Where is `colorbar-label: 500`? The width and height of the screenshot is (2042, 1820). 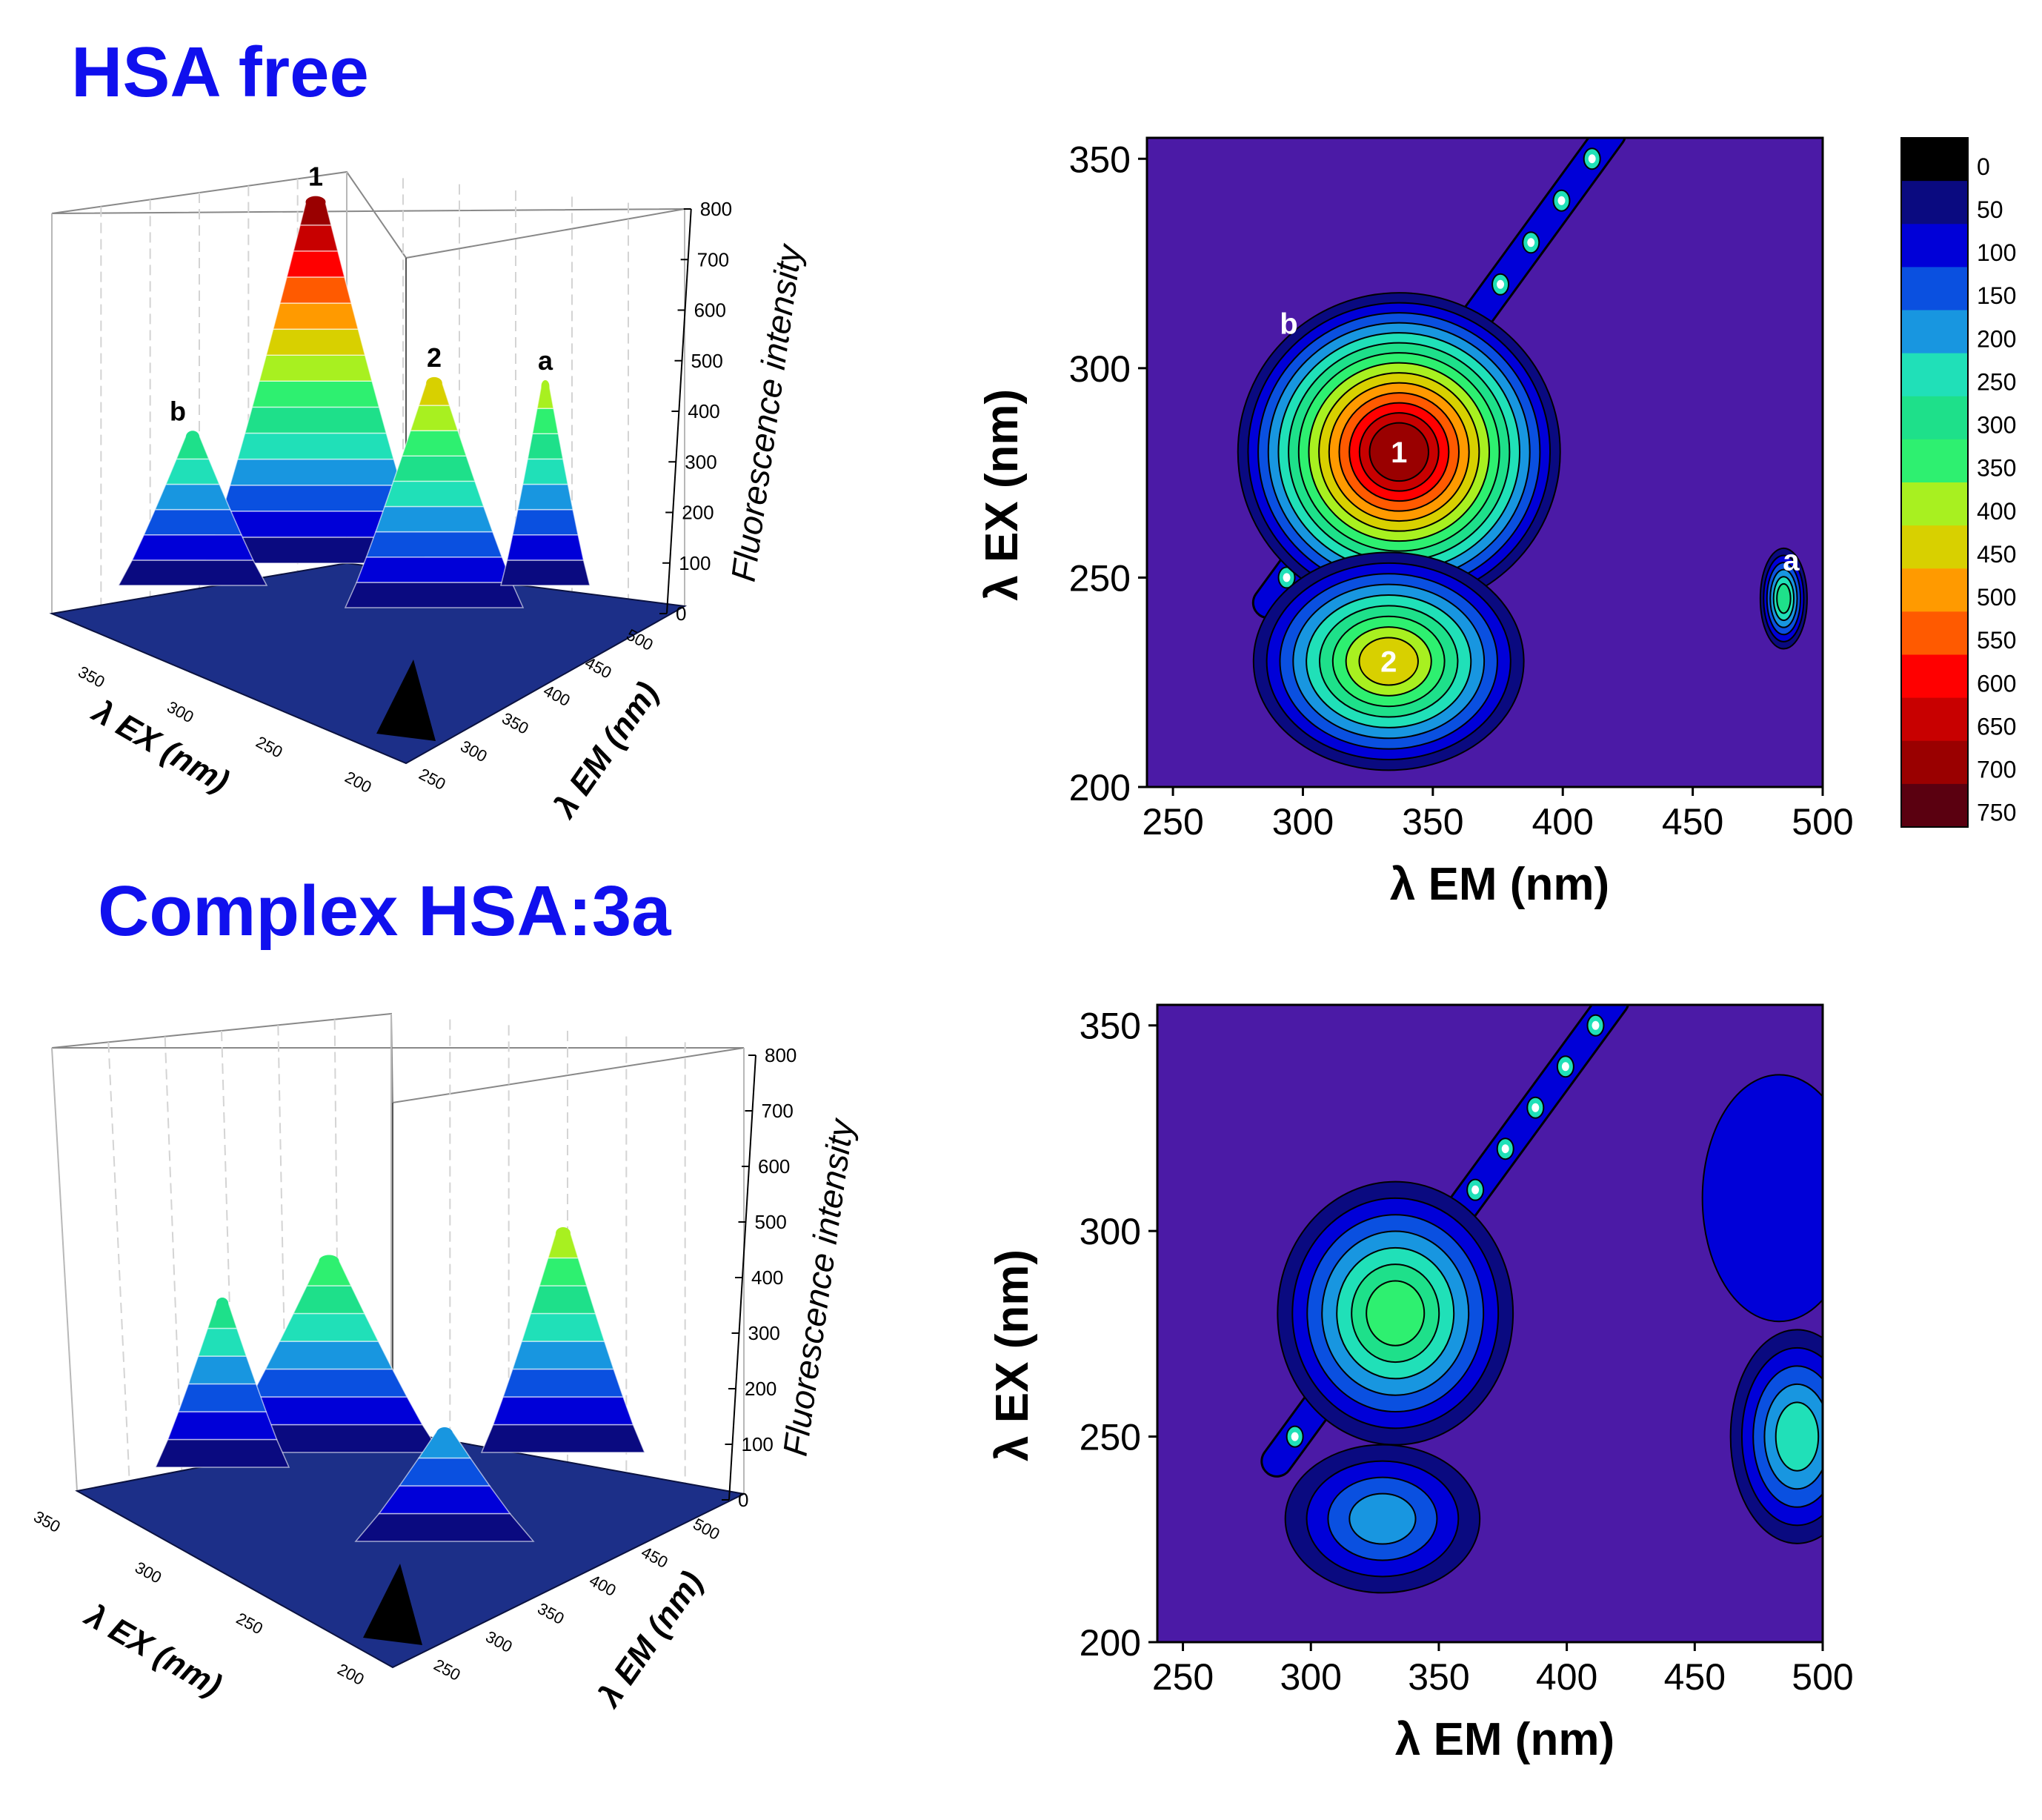 colorbar-label: 500 is located at coordinates (1997, 597).